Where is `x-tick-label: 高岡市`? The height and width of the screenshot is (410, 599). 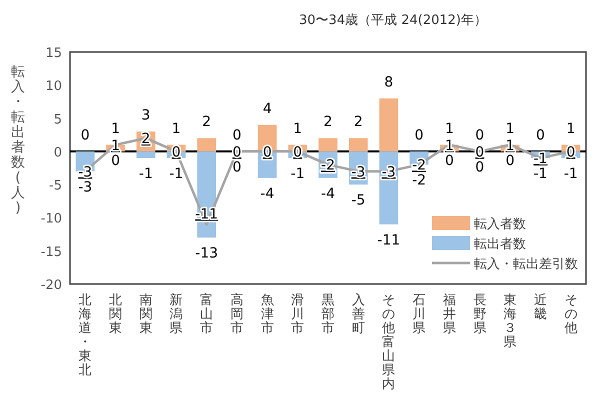
x-tick-label: 高岡市 is located at coordinates (237, 314).